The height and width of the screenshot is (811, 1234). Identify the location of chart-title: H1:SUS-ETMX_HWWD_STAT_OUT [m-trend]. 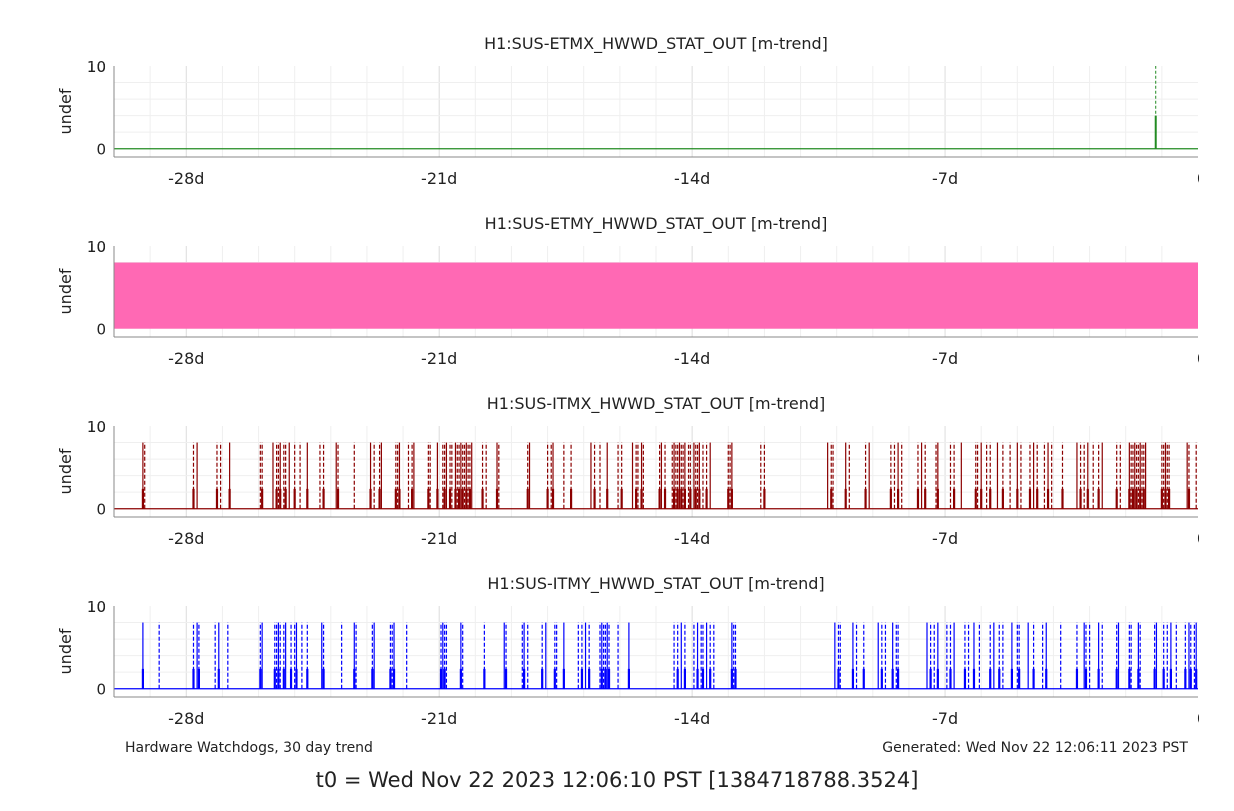
(656, 44).